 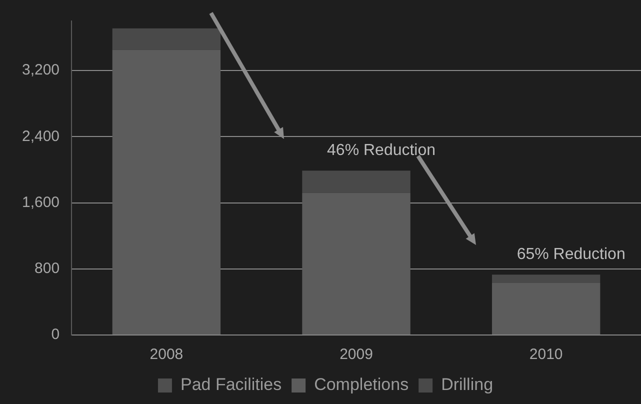 What do you see at coordinates (47, 269) in the screenshot?
I see `y-tick-label: 800` at bounding box center [47, 269].